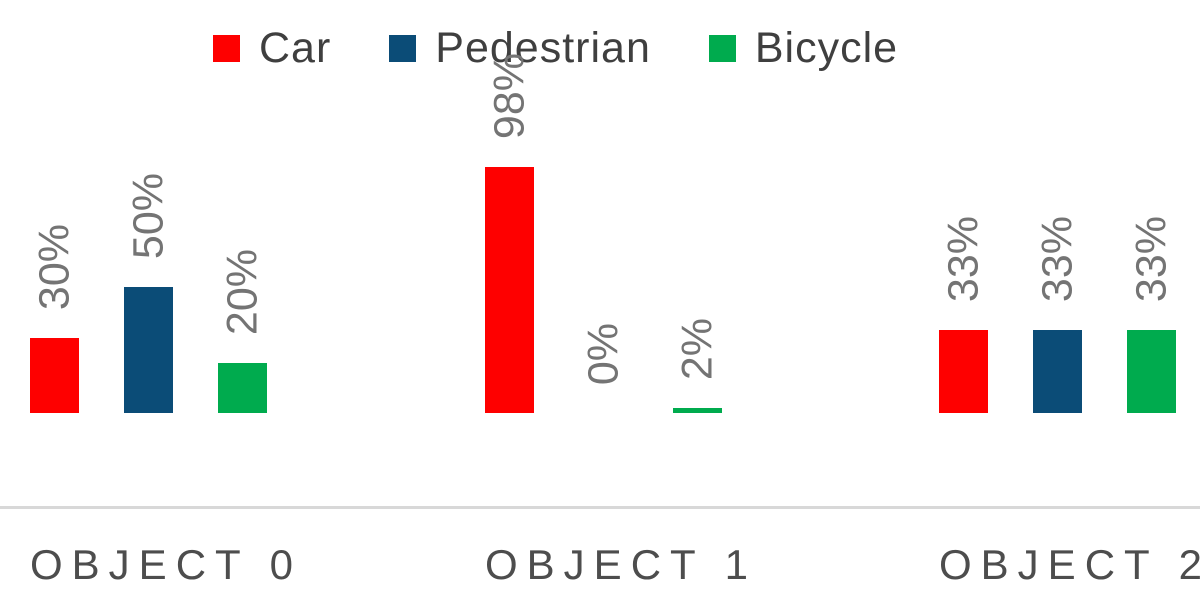 This screenshot has height=603, width=1200. I want to click on bar-slot: 30%, so click(54, 206).